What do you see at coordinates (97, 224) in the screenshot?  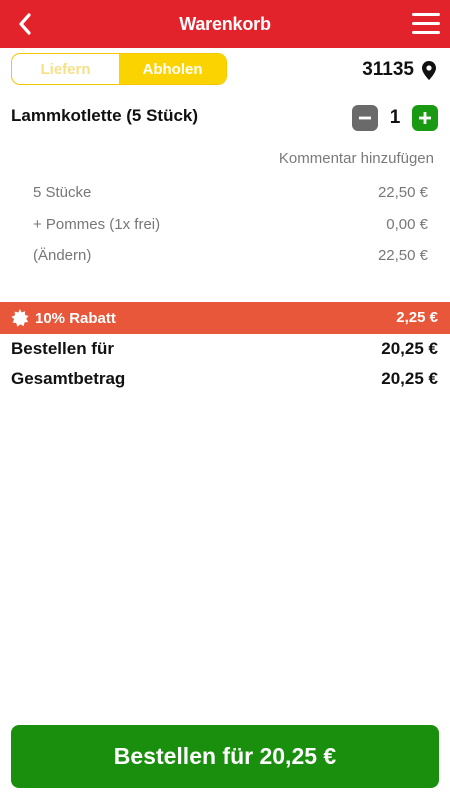 I see `detail-label: + Pommes (1x frei)` at bounding box center [97, 224].